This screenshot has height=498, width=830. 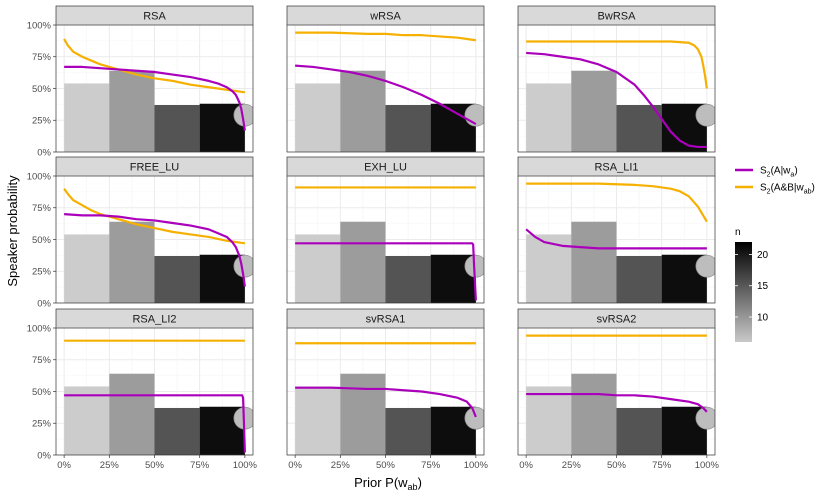 What do you see at coordinates (787, 189) in the screenshot?
I see `legend-label: S2(A&B|wab)` at bounding box center [787, 189].